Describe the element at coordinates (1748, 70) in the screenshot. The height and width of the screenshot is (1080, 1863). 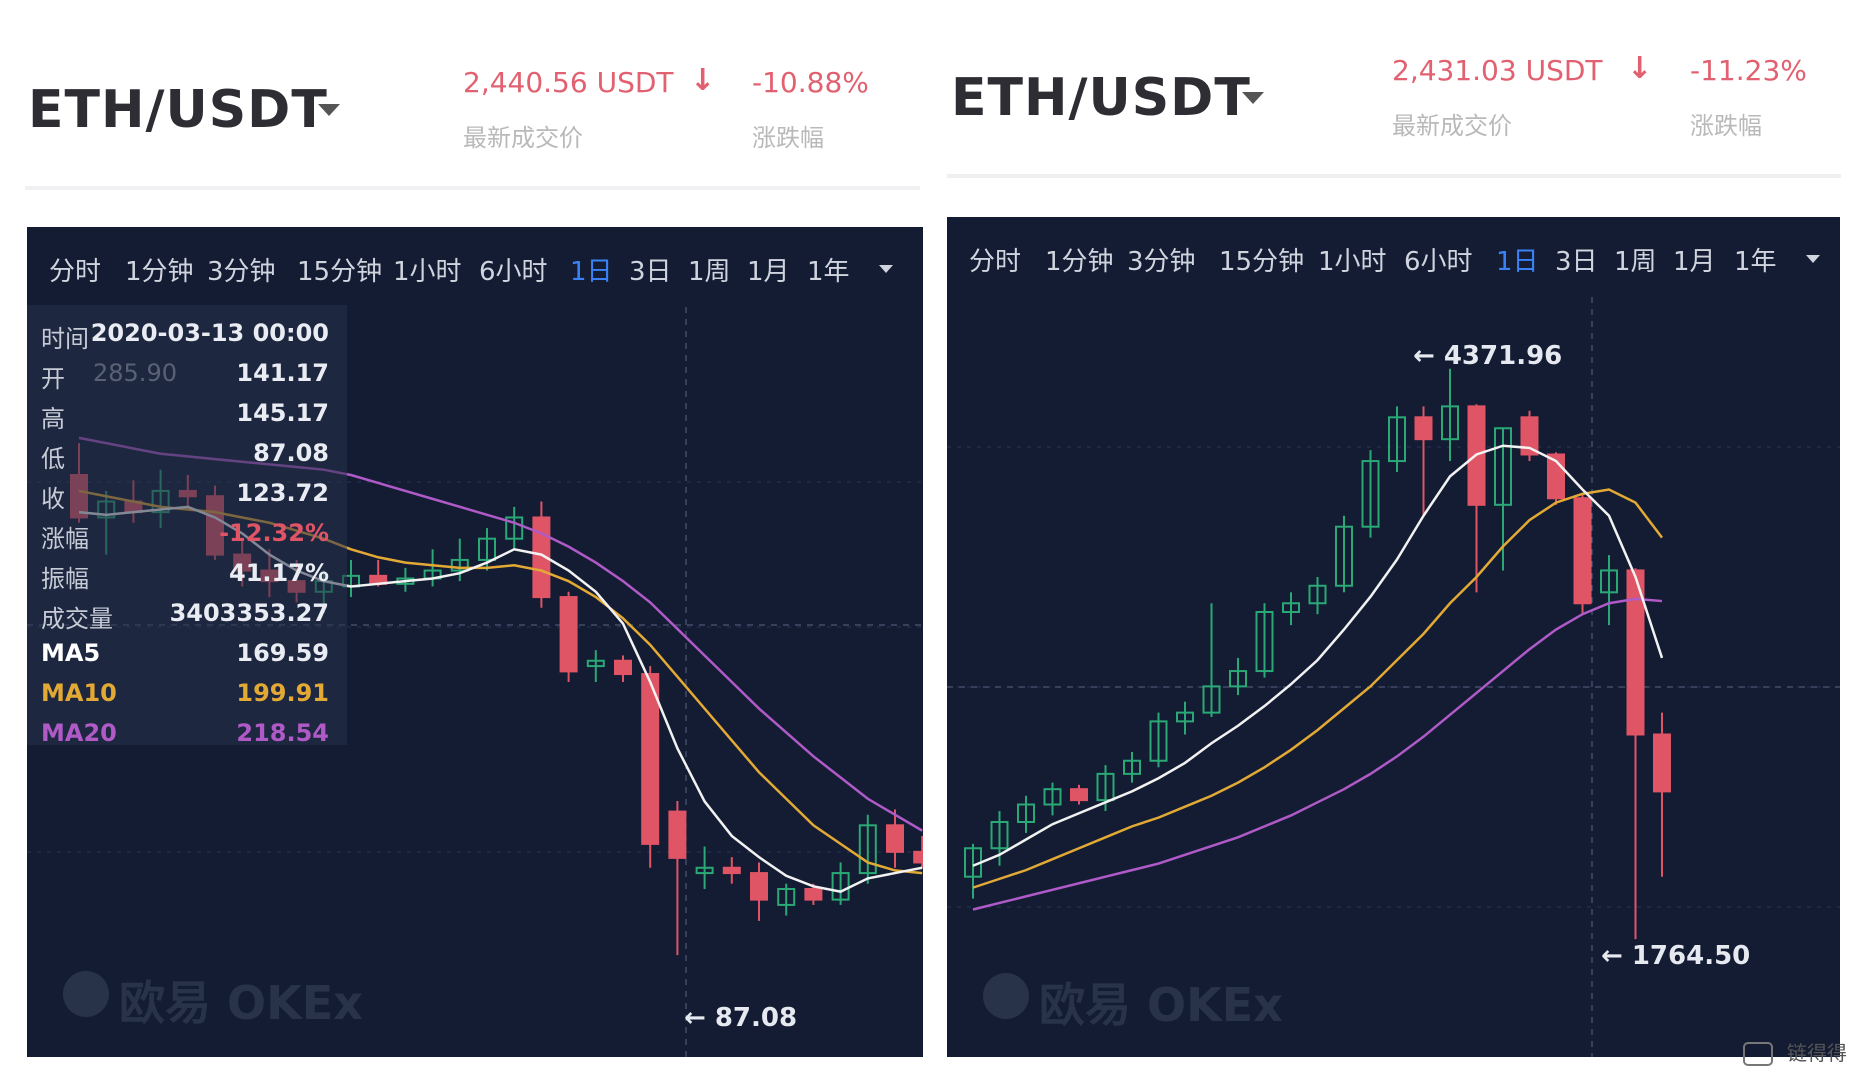
I see `price-change: -11.23%` at that location.